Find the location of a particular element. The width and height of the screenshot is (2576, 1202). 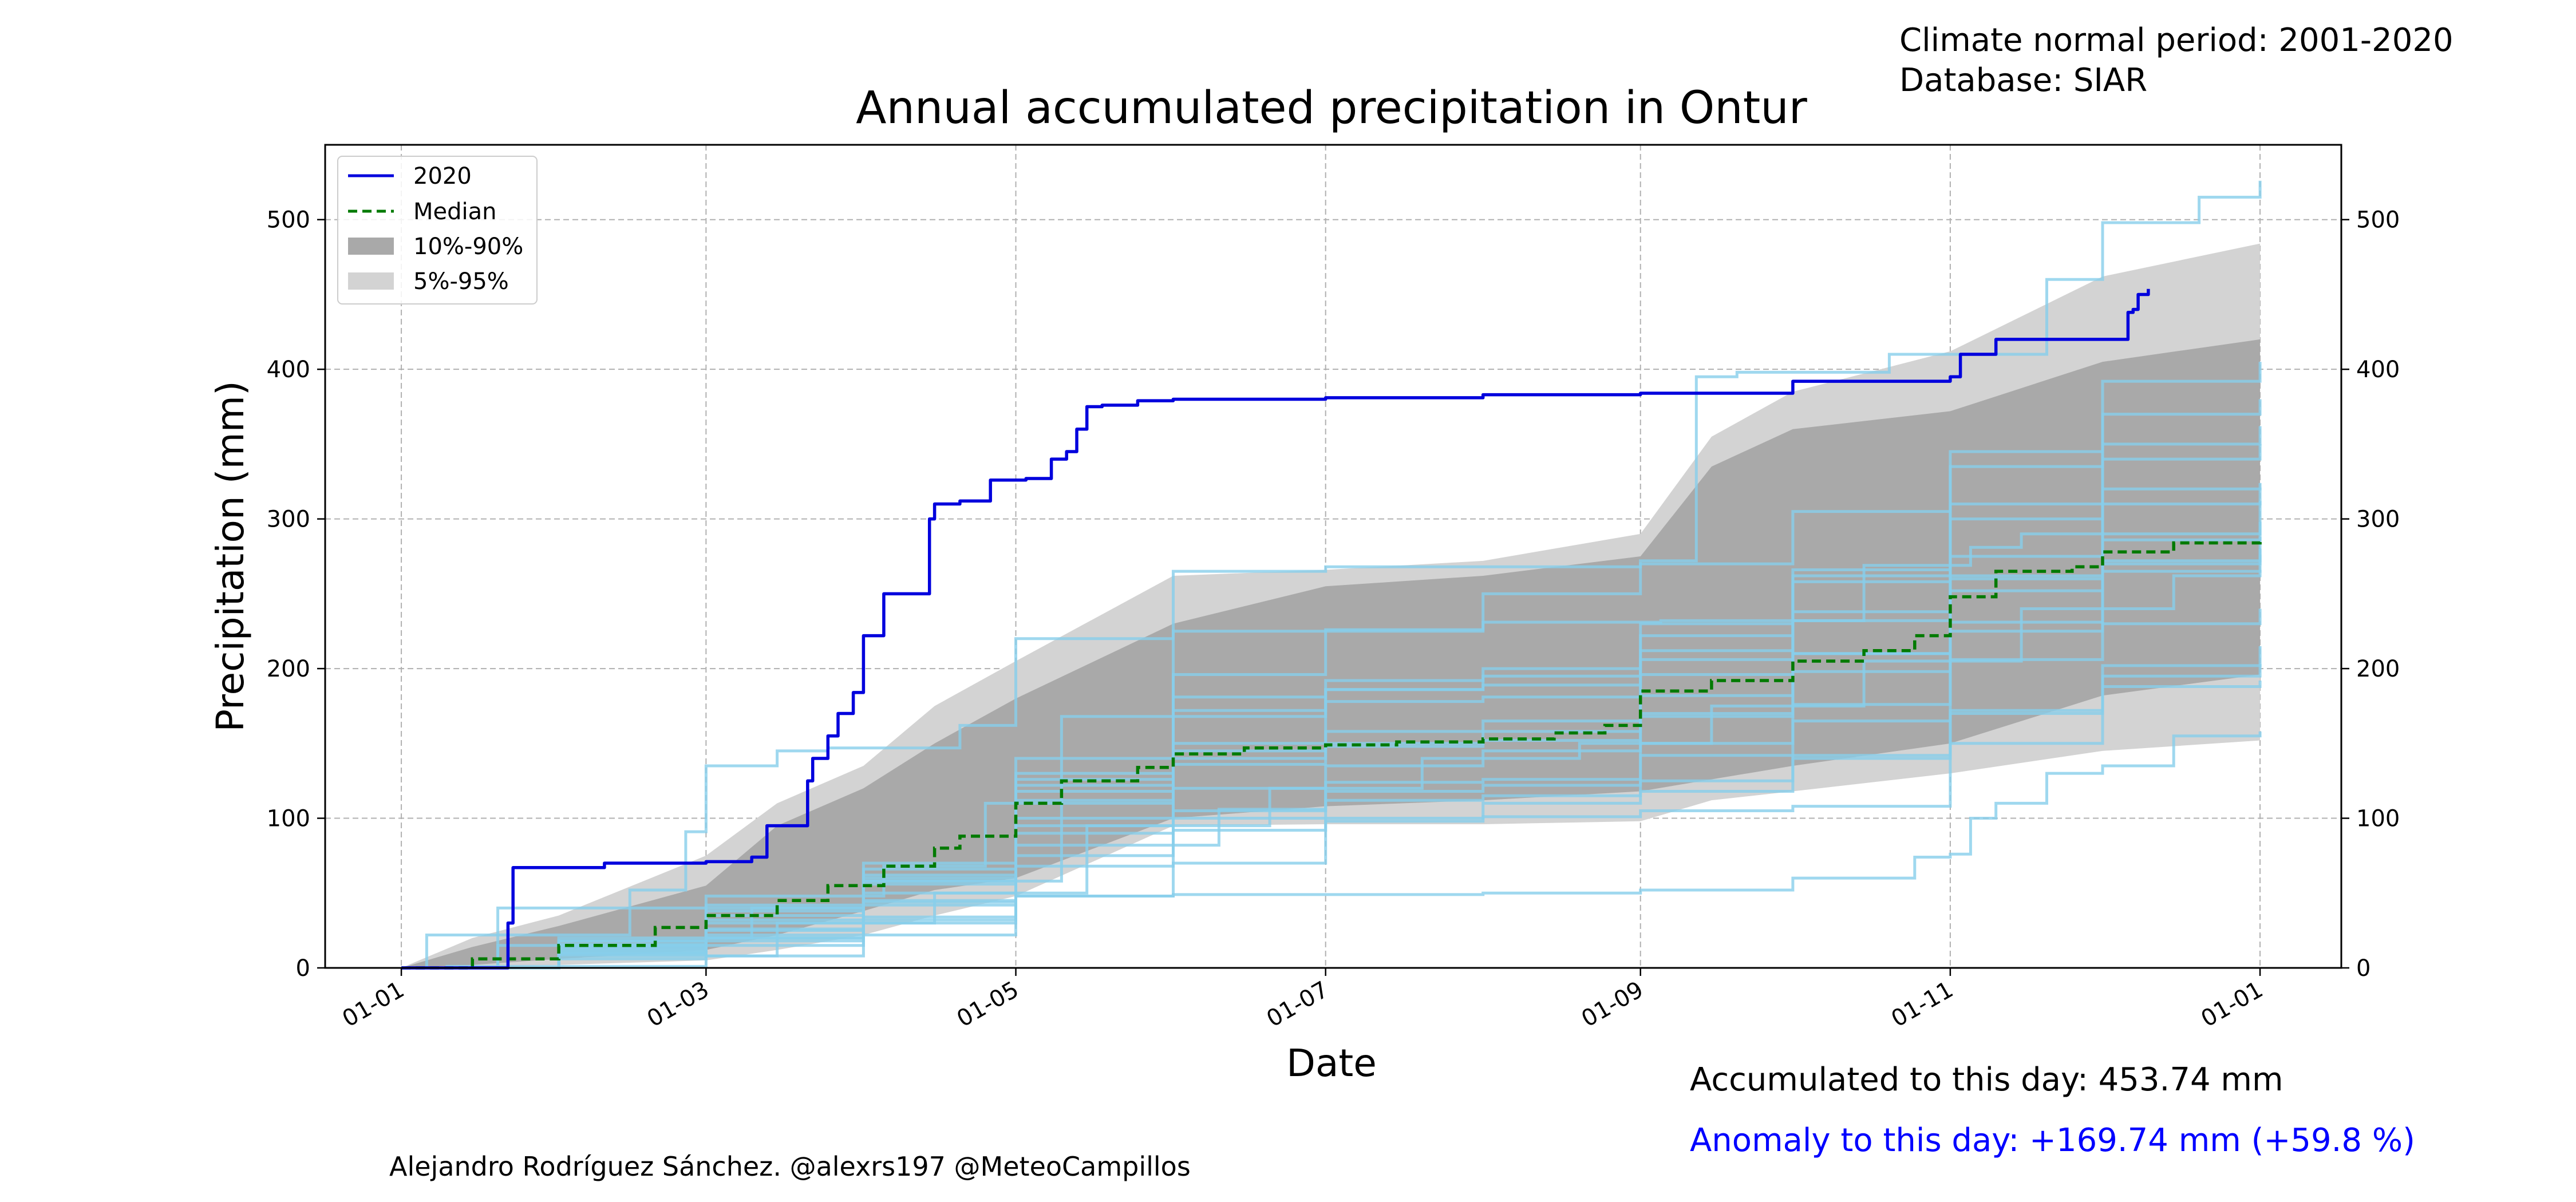

database-text: Database: SIAR is located at coordinates (2023, 81).